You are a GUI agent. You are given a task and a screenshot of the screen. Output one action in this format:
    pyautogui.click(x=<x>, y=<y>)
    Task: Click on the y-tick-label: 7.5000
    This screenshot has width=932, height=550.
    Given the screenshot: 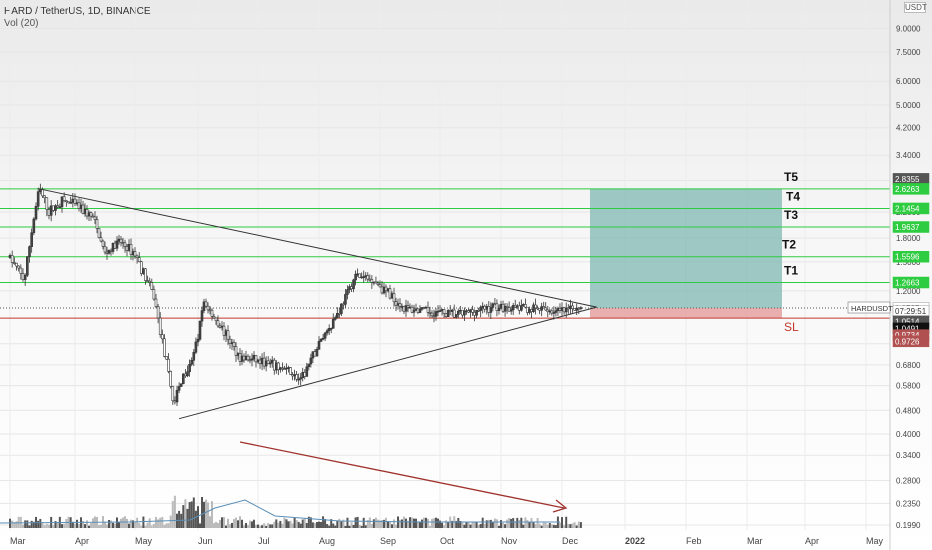 What is the action you would take?
    pyautogui.click(x=908, y=52)
    